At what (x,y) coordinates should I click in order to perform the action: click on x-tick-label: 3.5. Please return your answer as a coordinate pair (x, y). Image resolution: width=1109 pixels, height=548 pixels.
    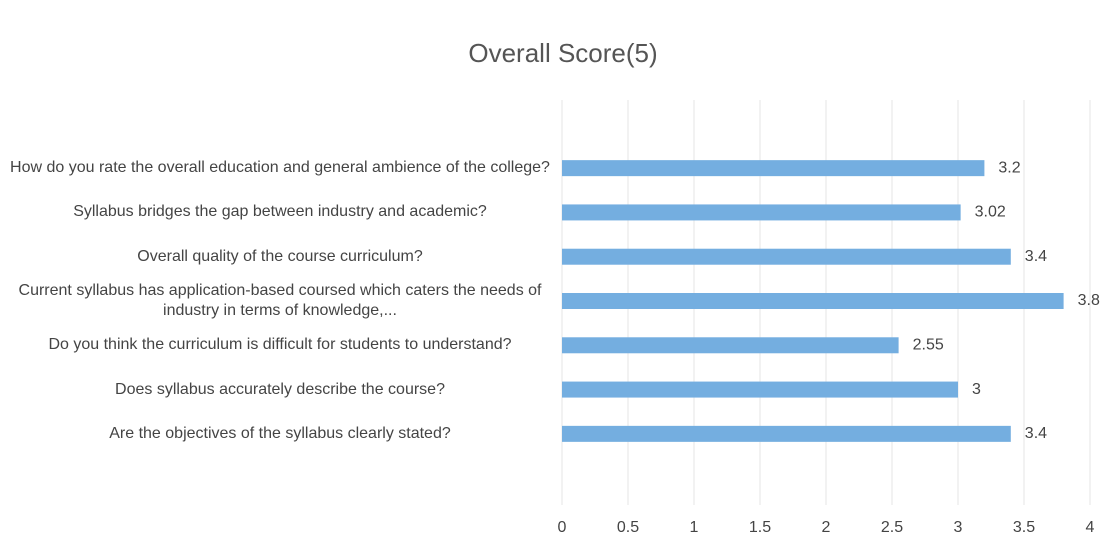
    Looking at the image, I should click on (1024, 527).